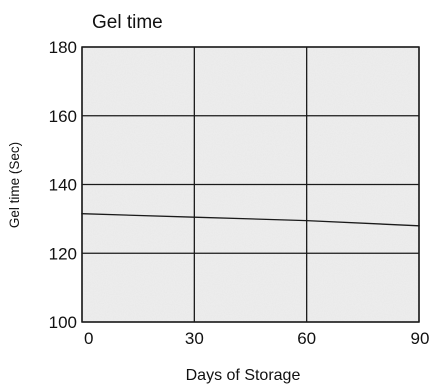  What do you see at coordinates (88, 338) in the screenshot?
I see `x-tick-label-0: 0` at bounding box center [88, 338].